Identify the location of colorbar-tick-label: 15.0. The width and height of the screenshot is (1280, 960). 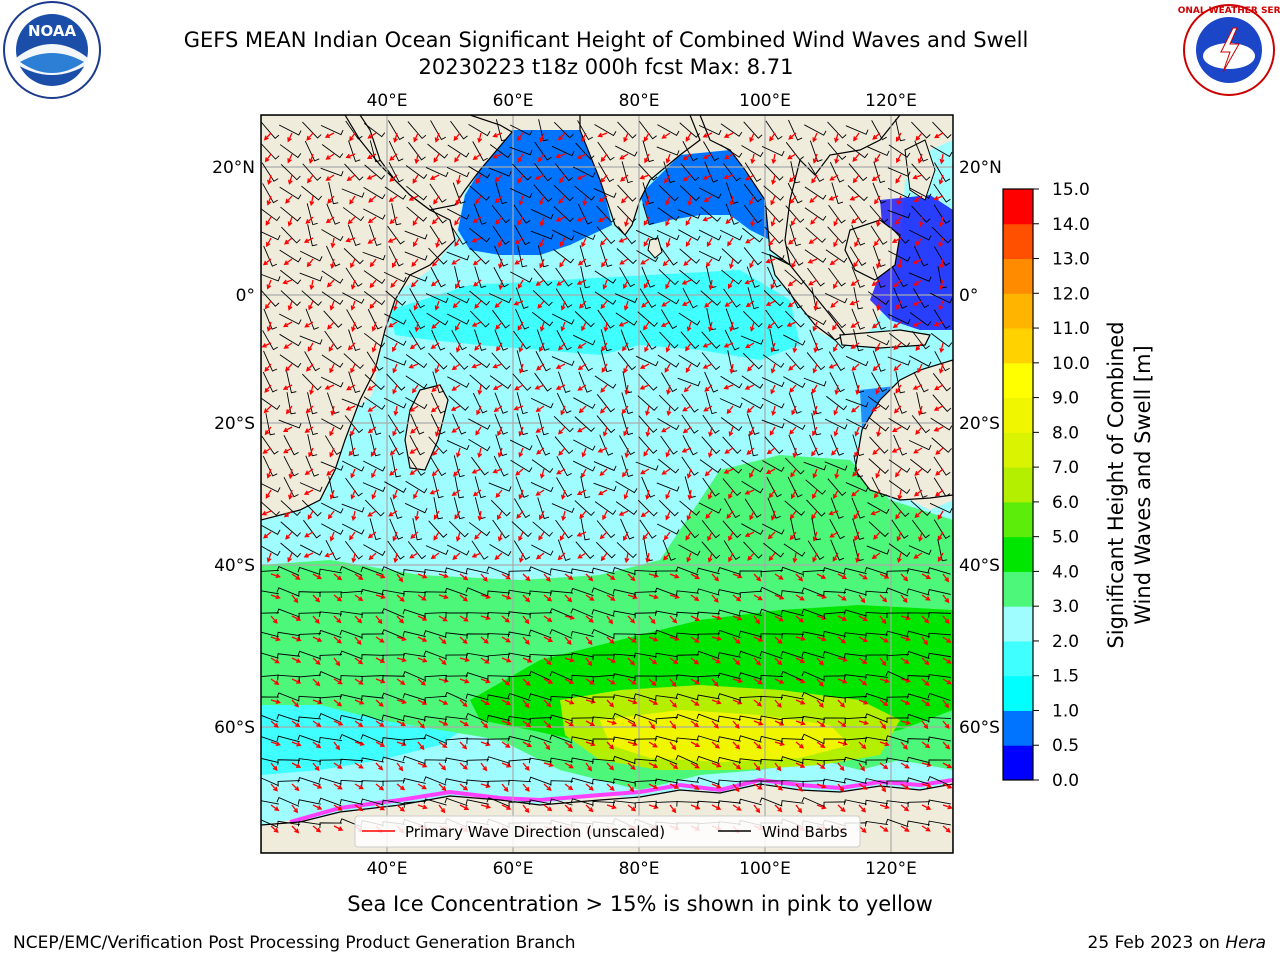
(1071, 190).